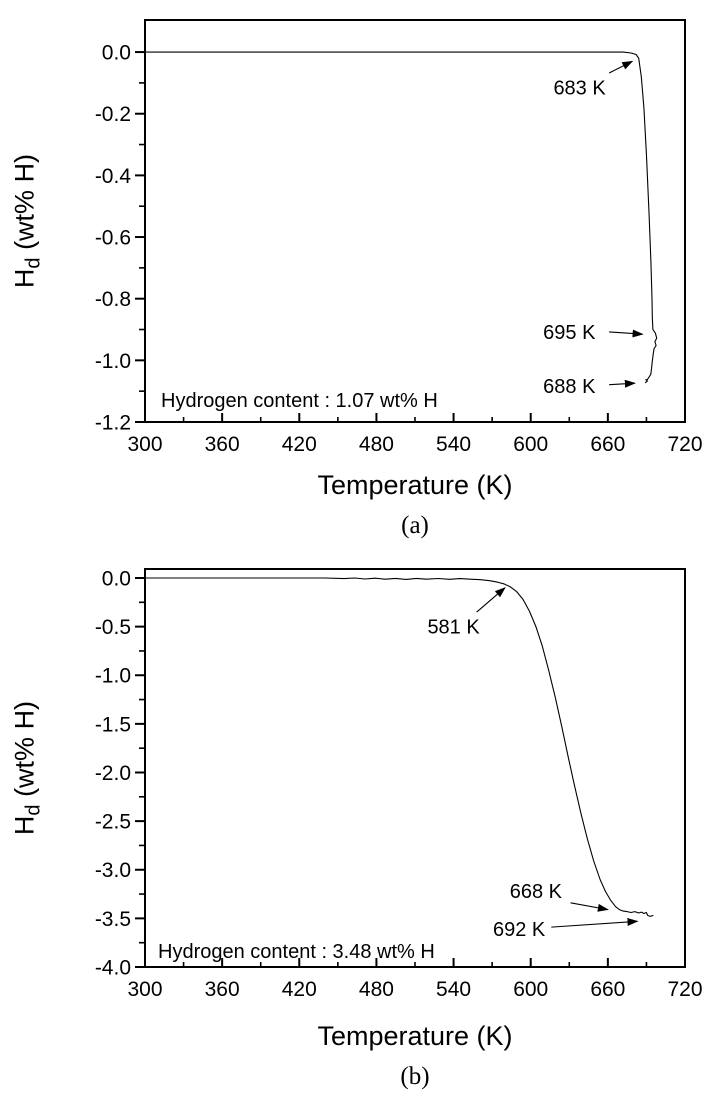  What do you see at coordinates (453, 444) in the screenshot?
I see `x-tick-label-a: 540` at bounding box center [453, 444].